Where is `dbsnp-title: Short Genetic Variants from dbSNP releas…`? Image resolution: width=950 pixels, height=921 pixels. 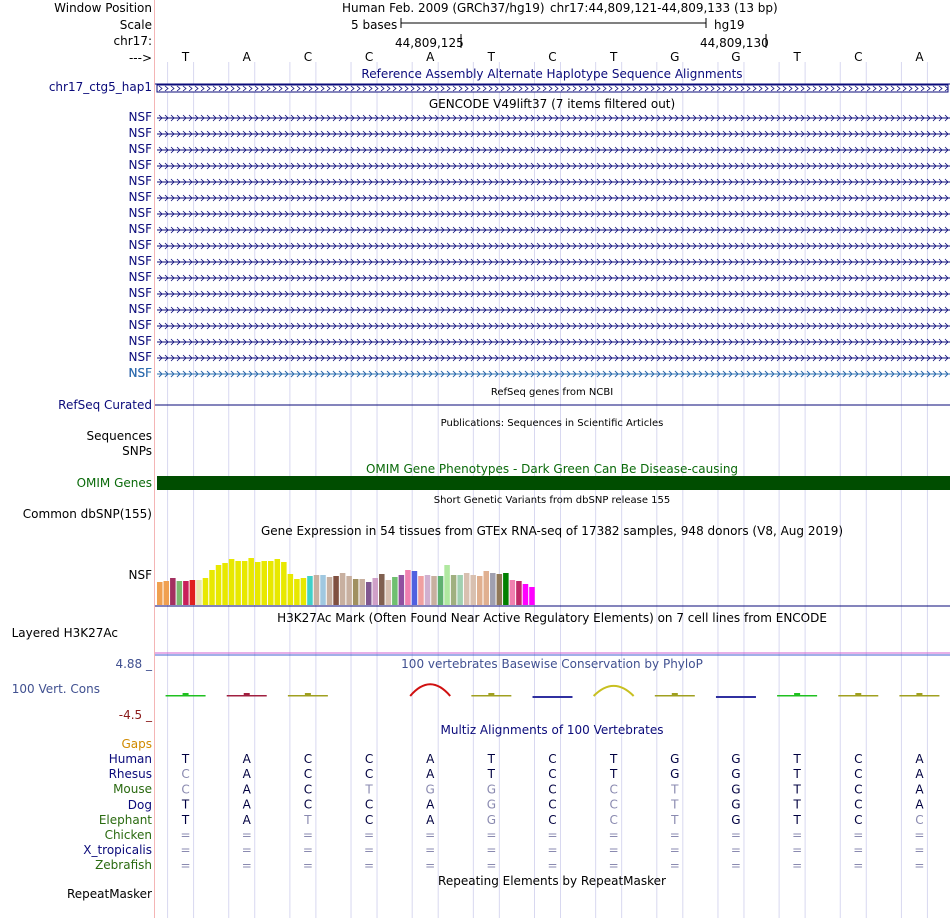
dbsnp-title: Short Genetic Variants from dbSNP releas… is located at coordinates (552, 500).